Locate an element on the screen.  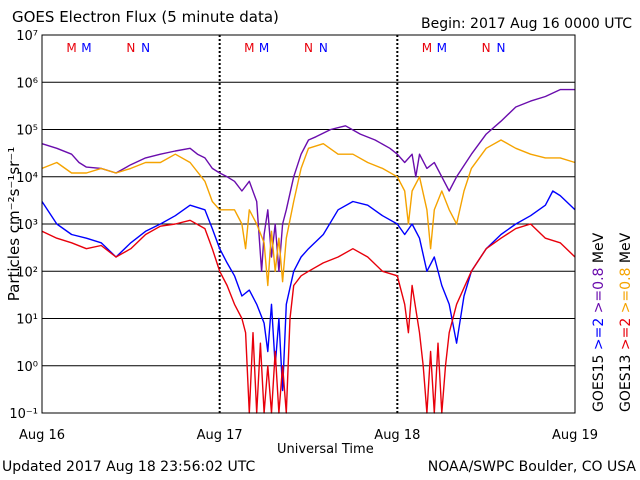
x-tick-labels: Aug 16 Aug 17 Aug 18 Aug 19 is located at coordinates (308, 435).